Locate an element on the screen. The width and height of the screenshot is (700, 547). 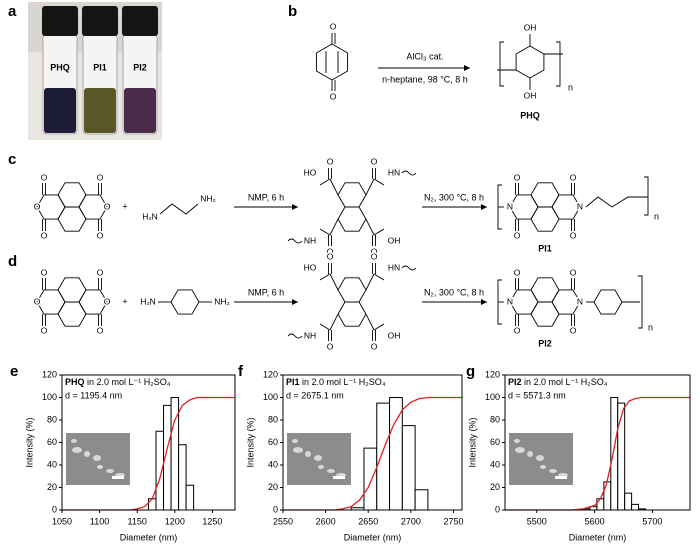
atom-label: HN is located at coordinates (394, 267).